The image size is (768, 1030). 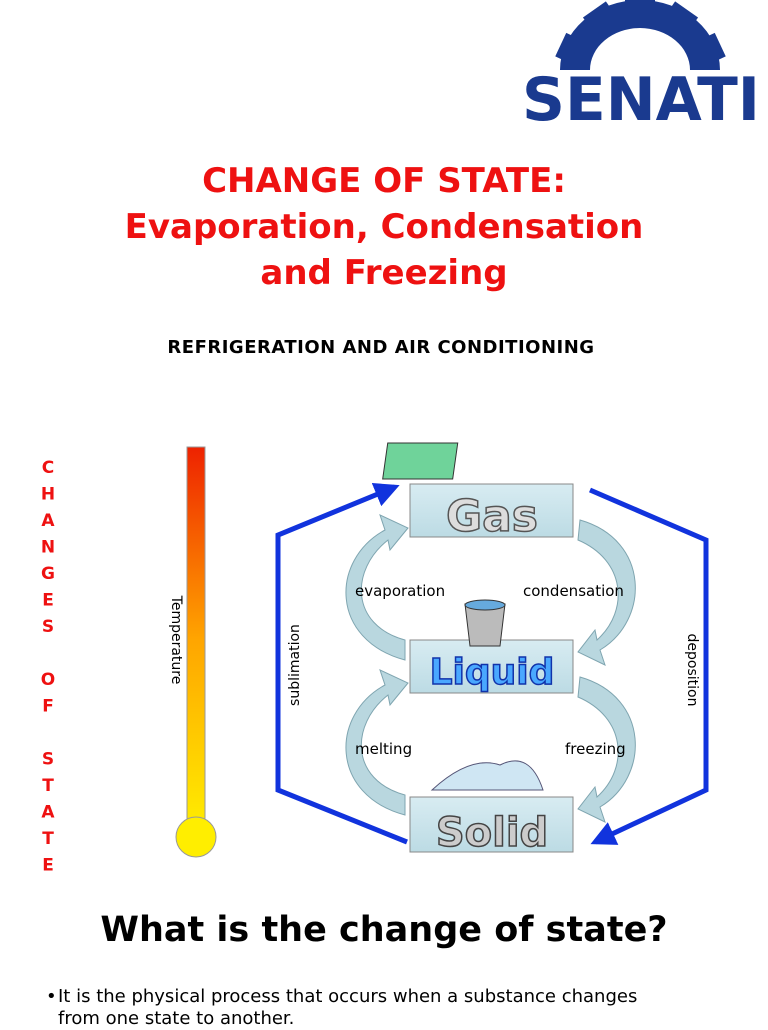 What do you see at coordinates (400, 591) in the screenshot?
I see `process-label: evaporation` at bounding box center [400, 591].